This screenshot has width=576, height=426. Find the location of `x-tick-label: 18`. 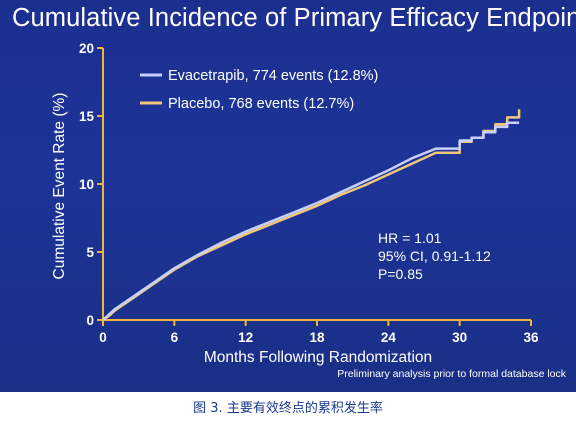

x-tick-label: 18 is located at coordinates (317, 337).